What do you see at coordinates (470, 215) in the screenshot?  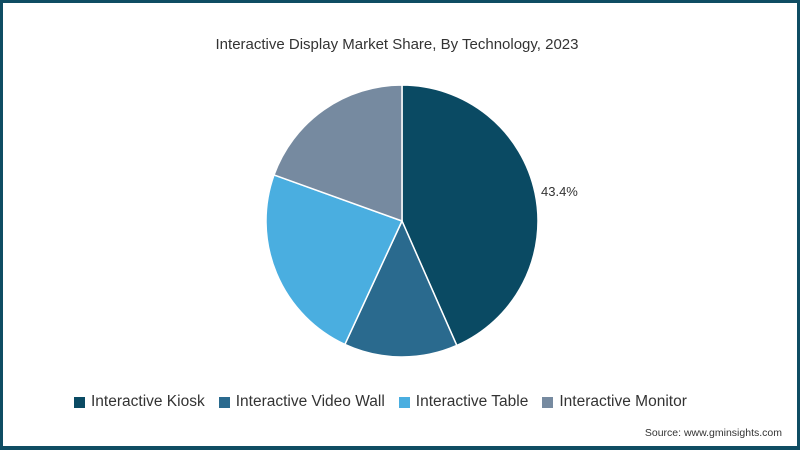 I see `pie-slice-interactive-kiosk` at bounding box center [470, 215].